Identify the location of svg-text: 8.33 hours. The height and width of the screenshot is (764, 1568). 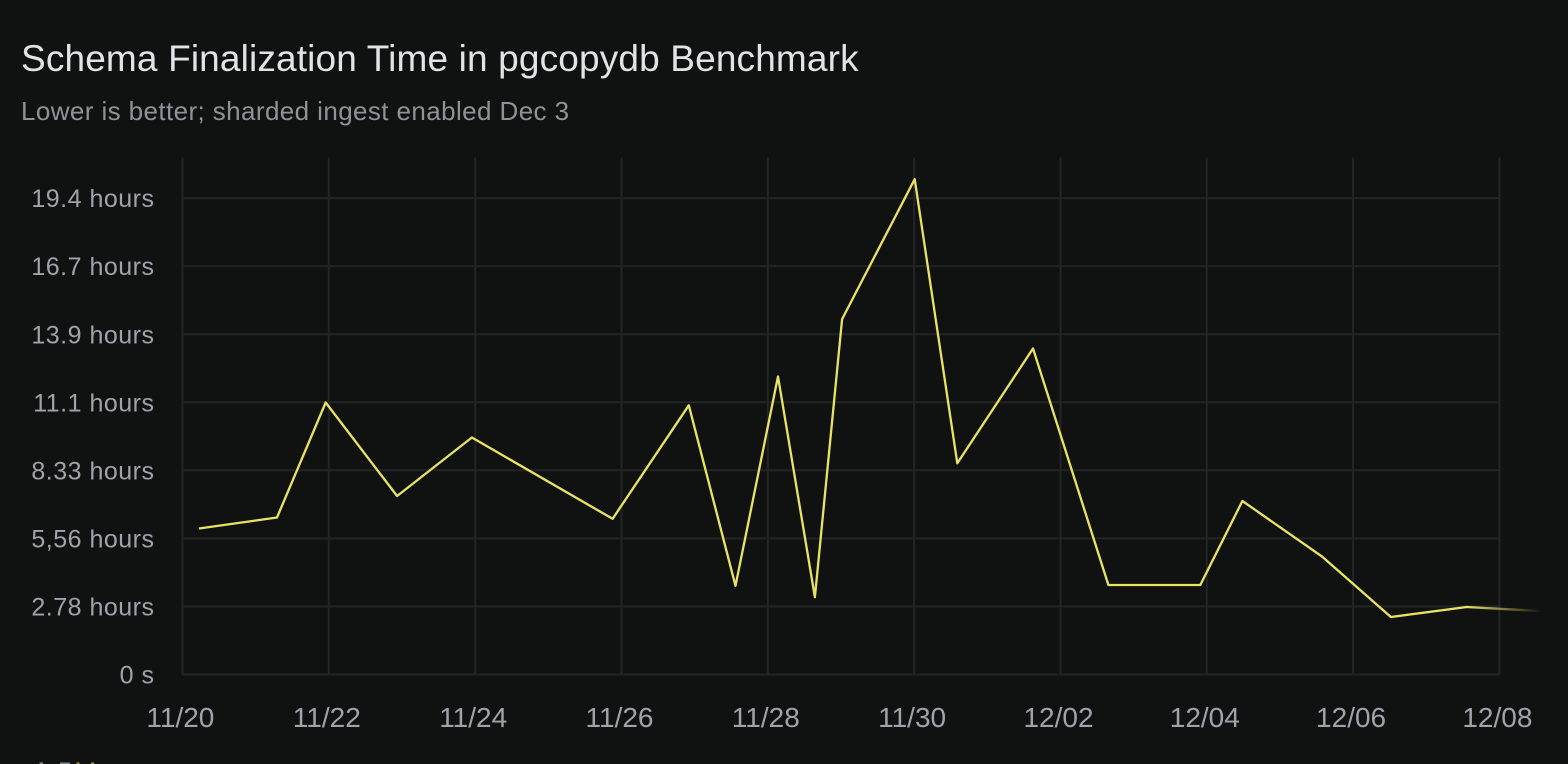
(92, 471).